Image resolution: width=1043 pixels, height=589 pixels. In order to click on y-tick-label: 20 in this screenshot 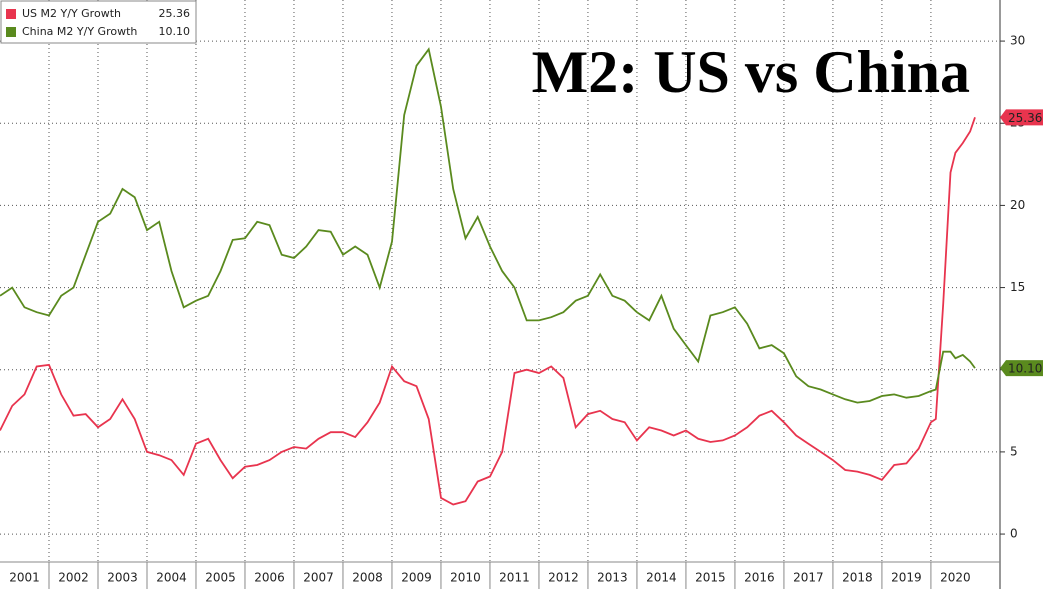, I will do `click(1017, 205)`.